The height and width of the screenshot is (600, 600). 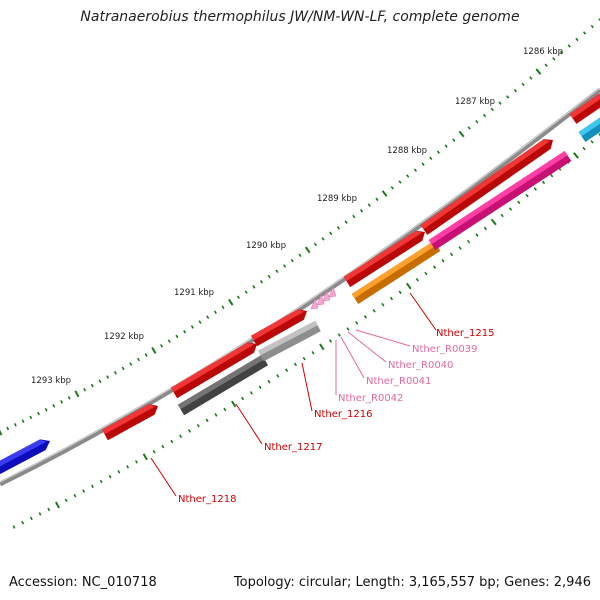 What do you see at coordinates (51, 381) in the screenshot?
I see `scale-label: 1293 kbp` at bounding box center [51, 381].